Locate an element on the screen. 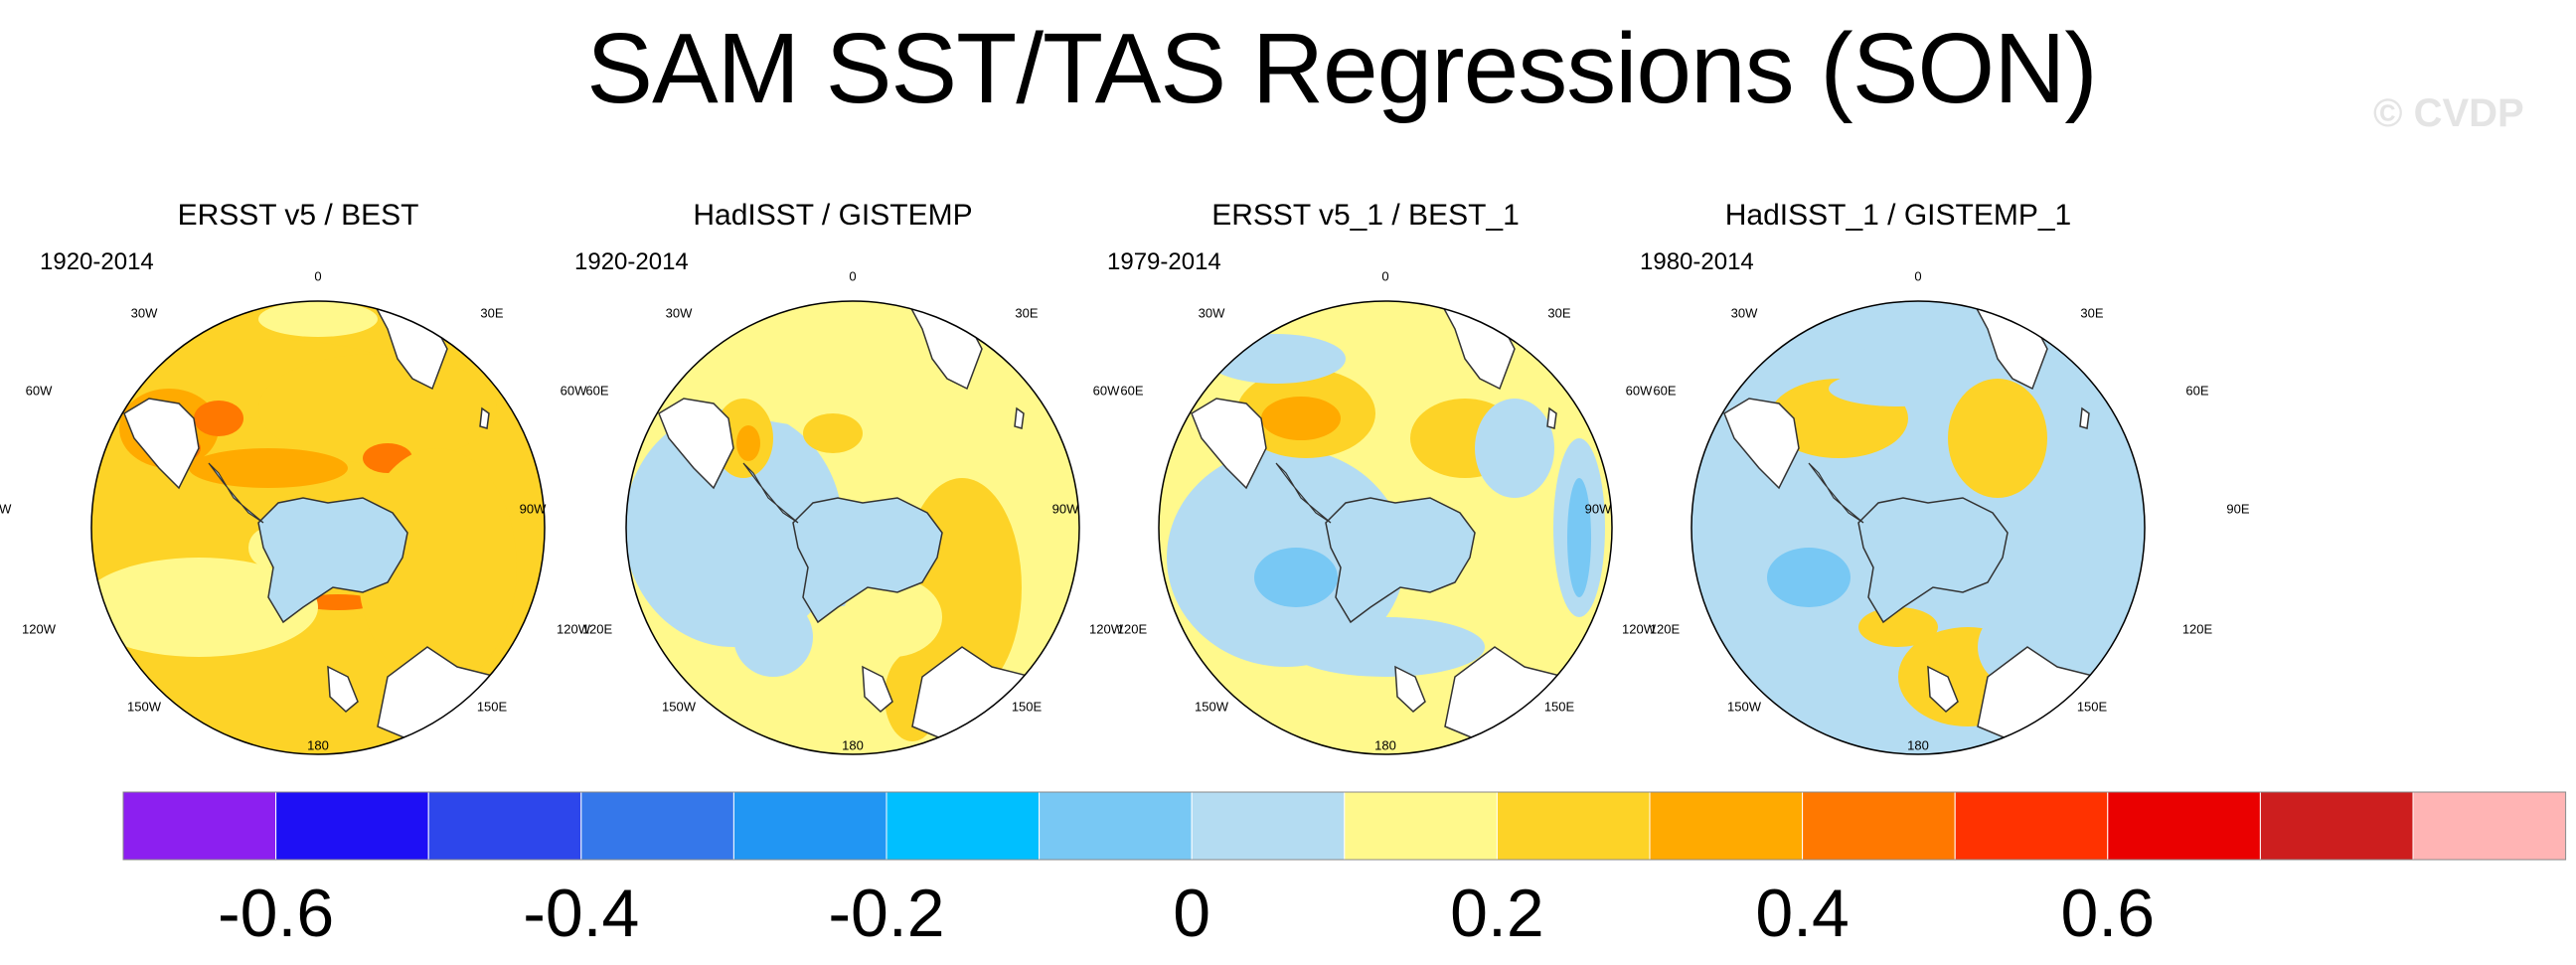  panel-period: 1920-2014 is located at coordinates (97, 261).